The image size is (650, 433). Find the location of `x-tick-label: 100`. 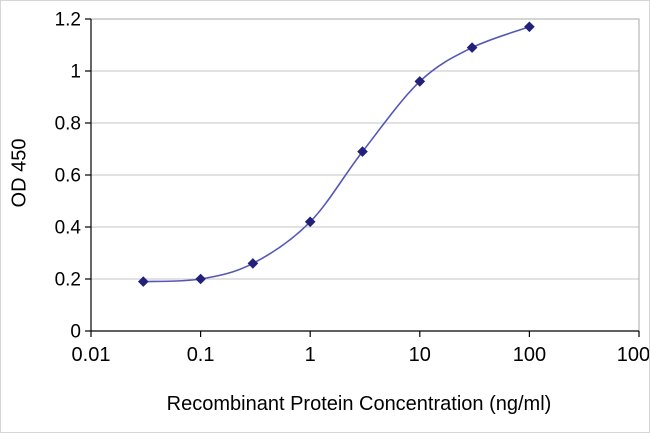

x-tick-label: 100 is located at coordinates (529, 355).